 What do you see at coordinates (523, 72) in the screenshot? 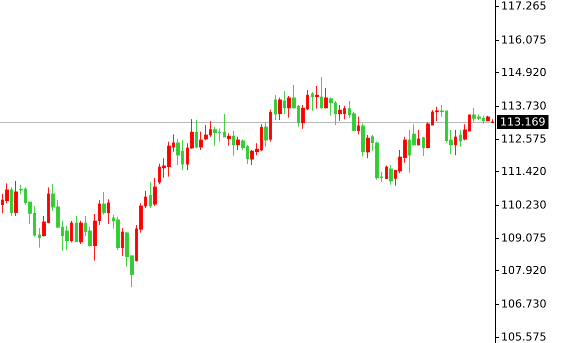
I see `y-tick-label: 114.920` at bounding box center [523, 72].